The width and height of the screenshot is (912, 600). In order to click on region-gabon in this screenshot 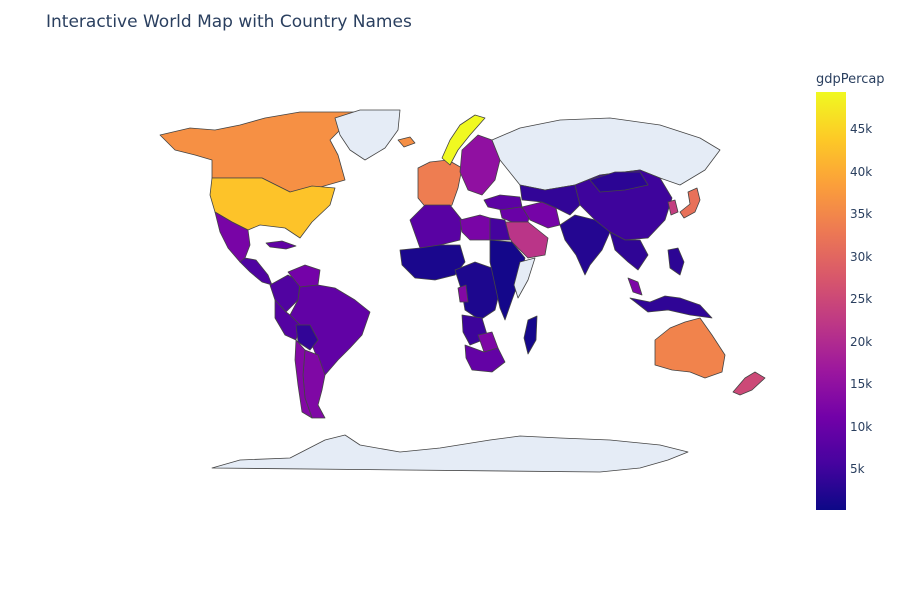, I will do `click(463, 293)`.